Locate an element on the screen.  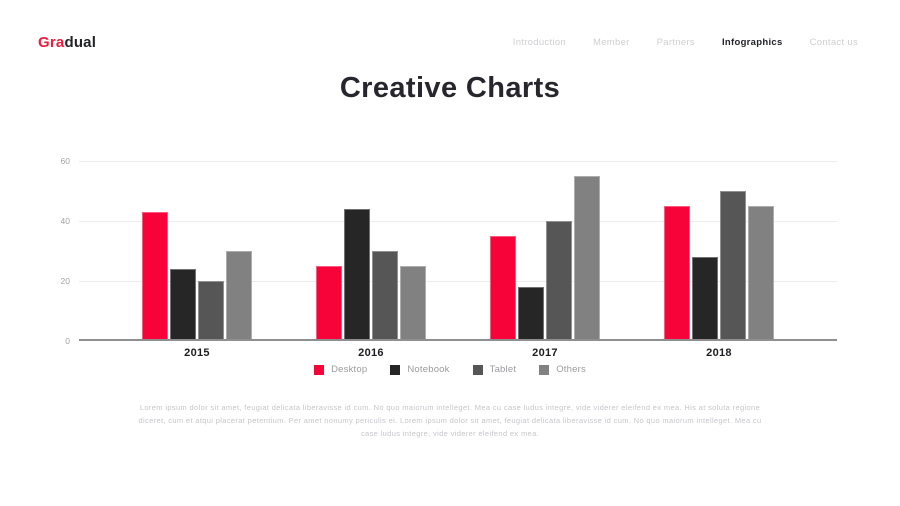
bar-others-2016 is located at coordinates (413, 303).